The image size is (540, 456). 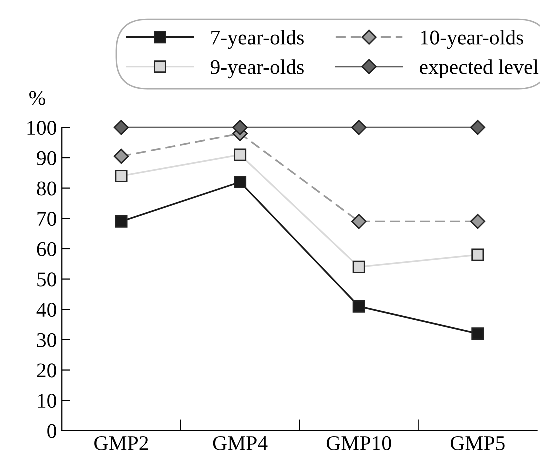 What do you see at coordinates (46, 249) in the screenshot?
I see `y-tick-label: 60` at bounding box center [46, 249].